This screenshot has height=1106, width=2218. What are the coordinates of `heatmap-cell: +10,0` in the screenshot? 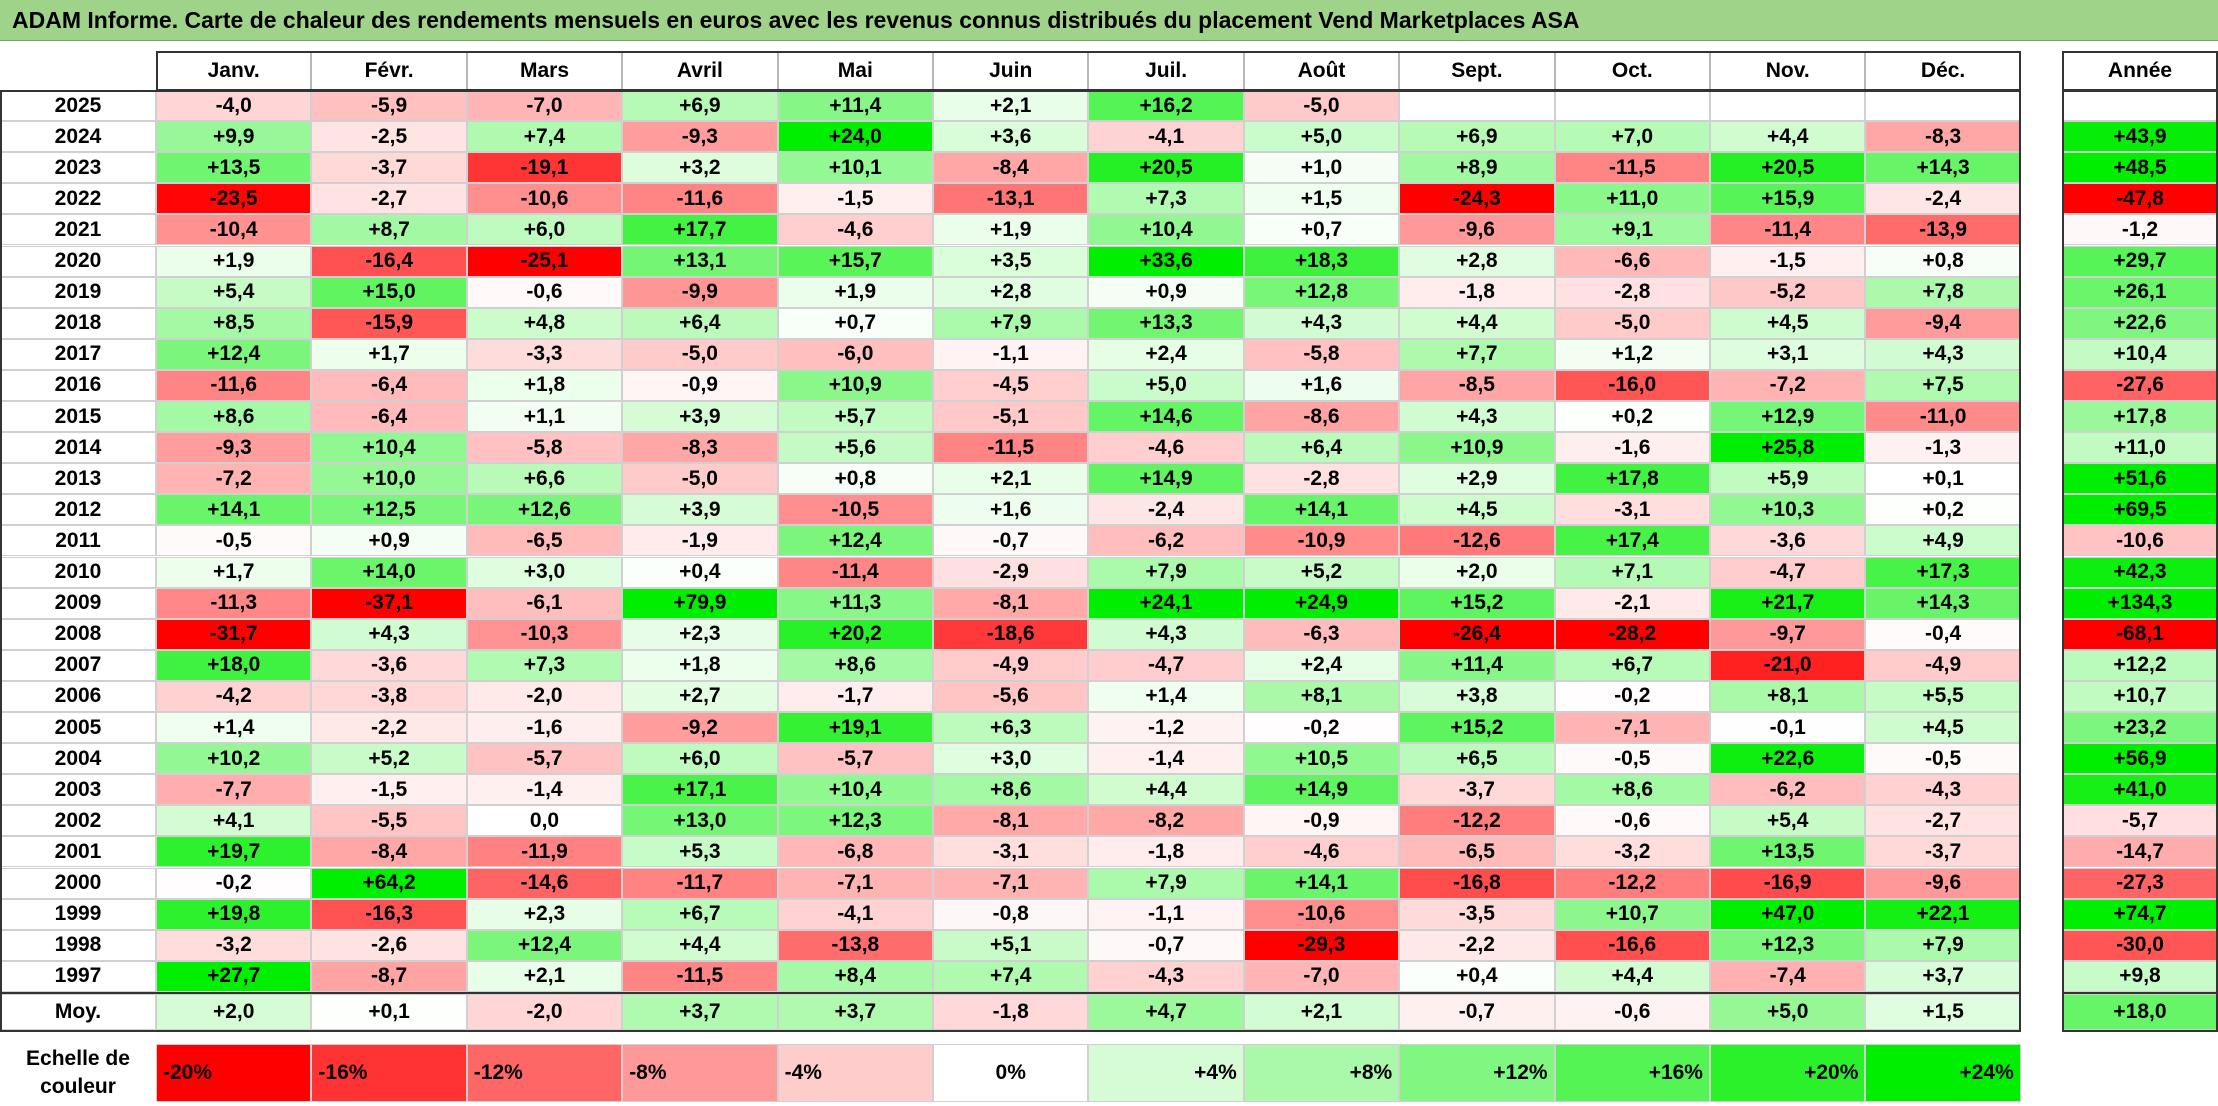 It's located at (389, 479).